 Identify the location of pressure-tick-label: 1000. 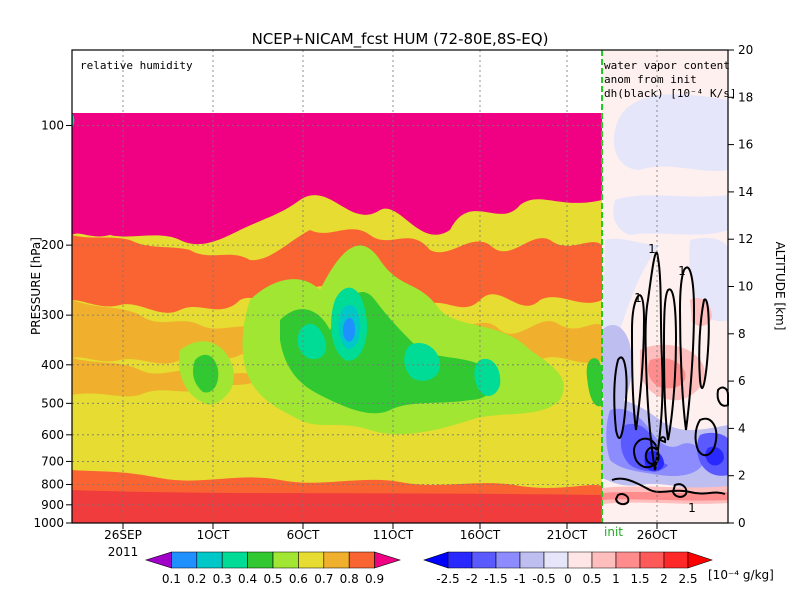
(48, 523).